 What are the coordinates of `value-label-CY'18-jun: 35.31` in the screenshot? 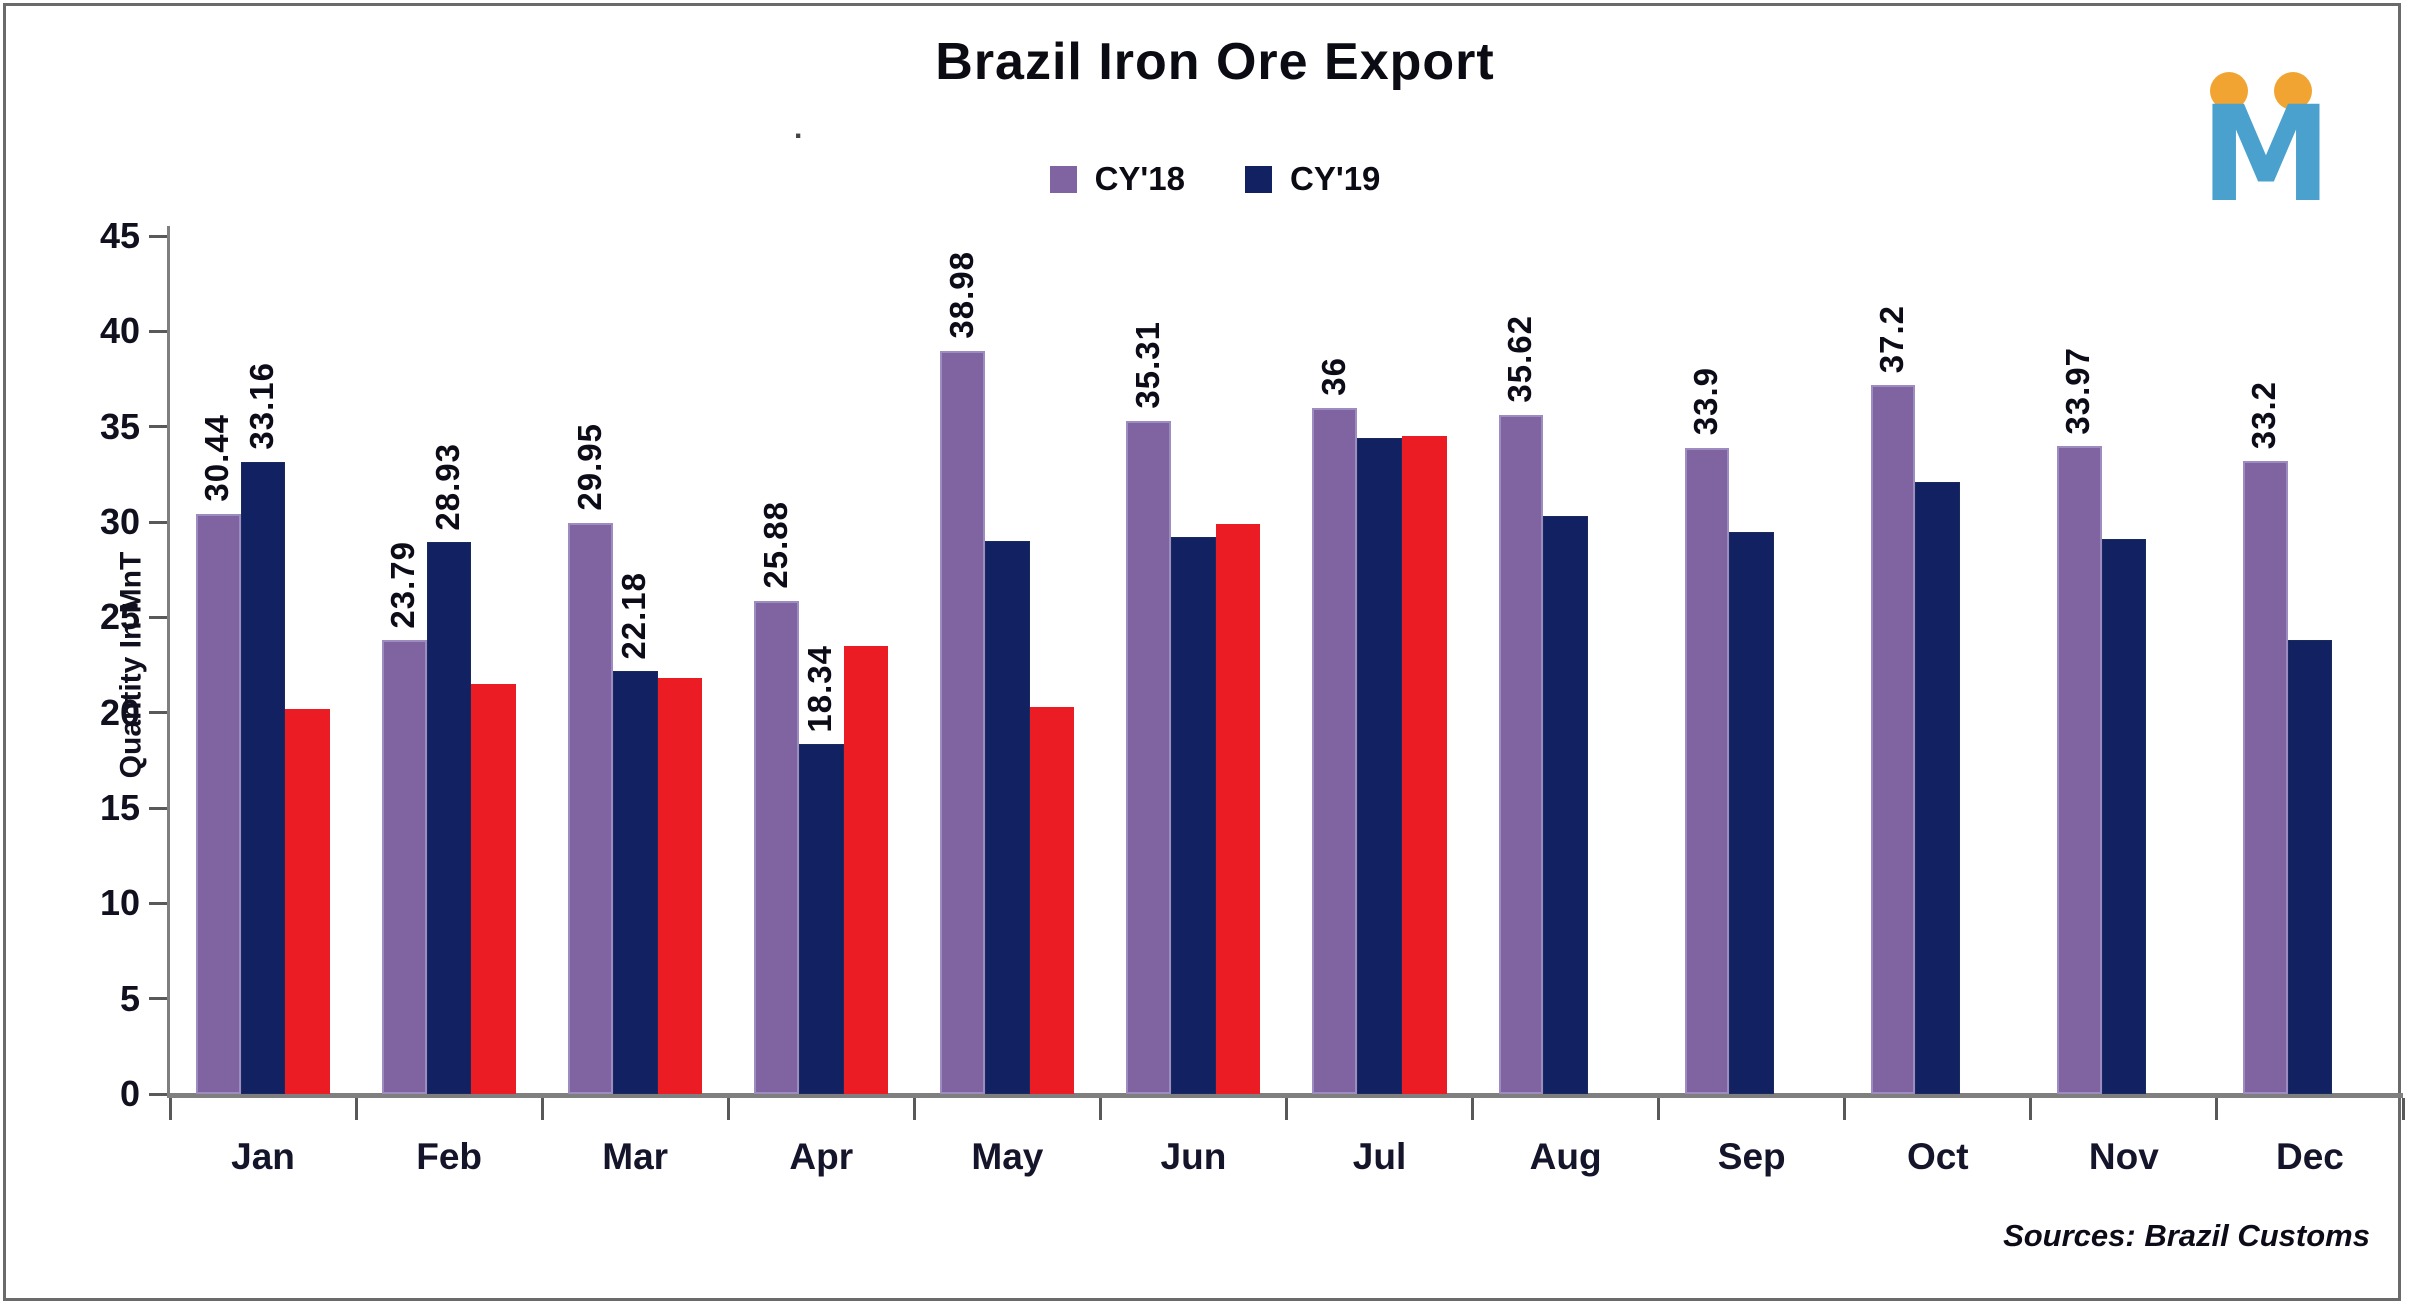 It's located at (1147, 365).